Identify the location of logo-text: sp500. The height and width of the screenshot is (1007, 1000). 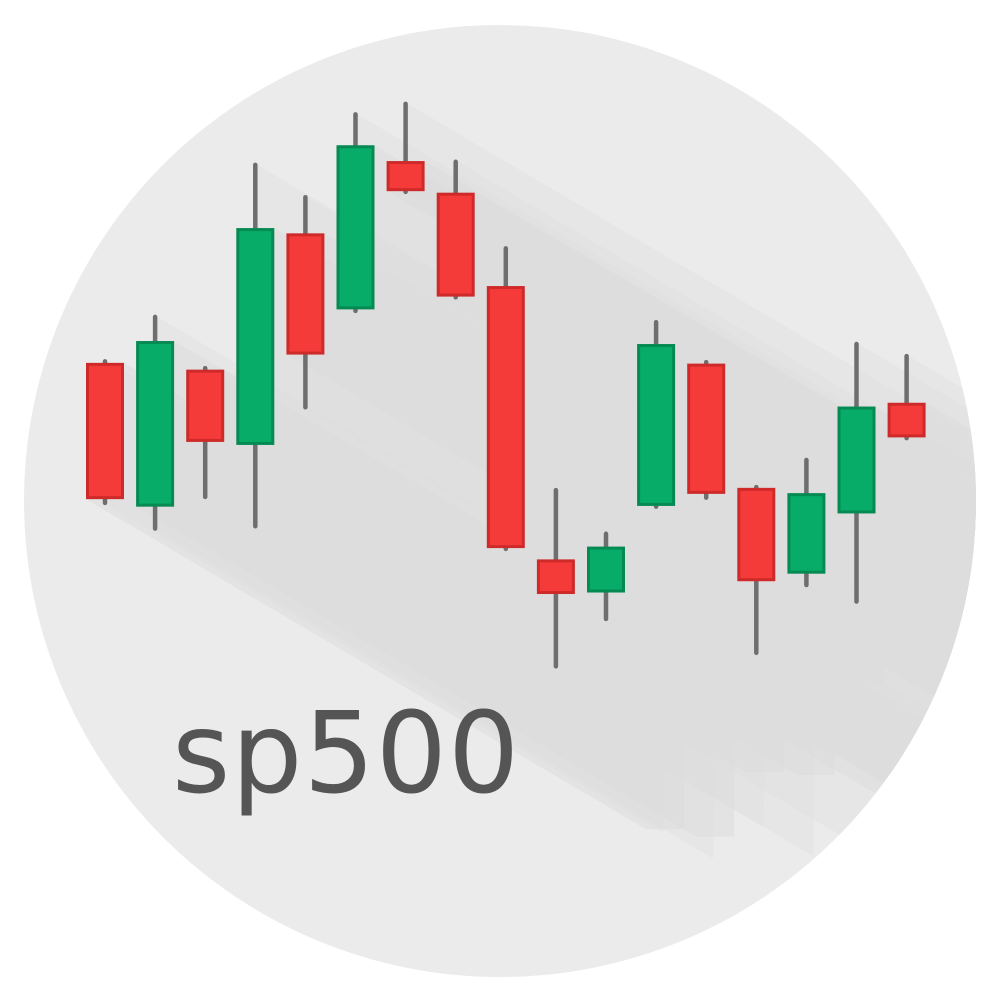
(346, 754).